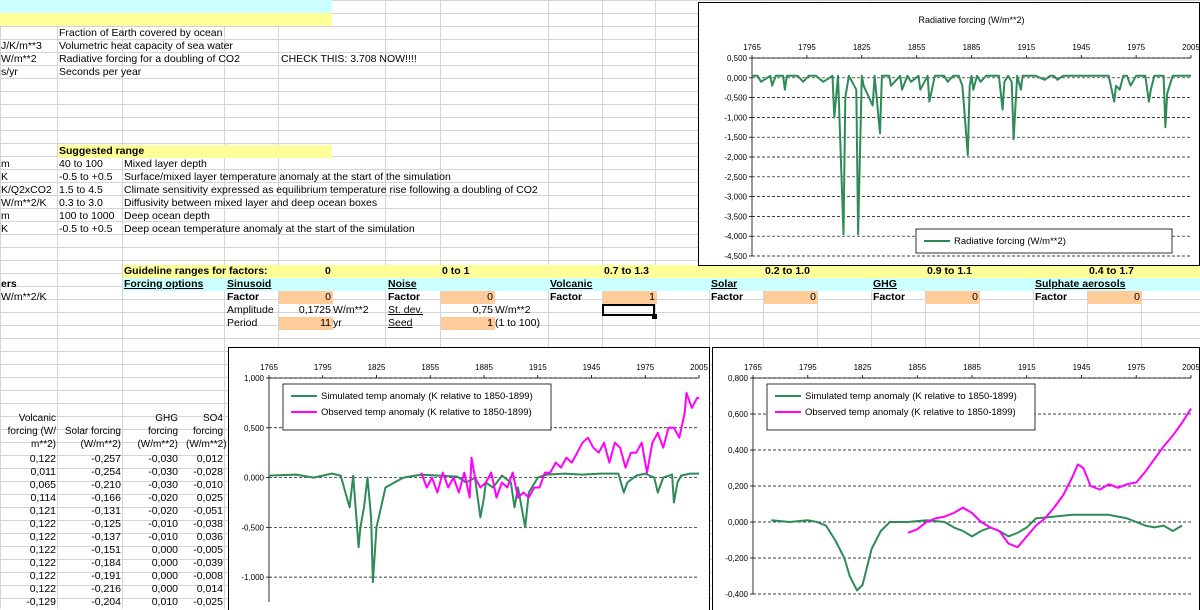 The width and height of the screenshot is (1200, 610). Describe the element at coordinates (106, 498) in the screenshot. I see `table-cell: -0,166` at that location.